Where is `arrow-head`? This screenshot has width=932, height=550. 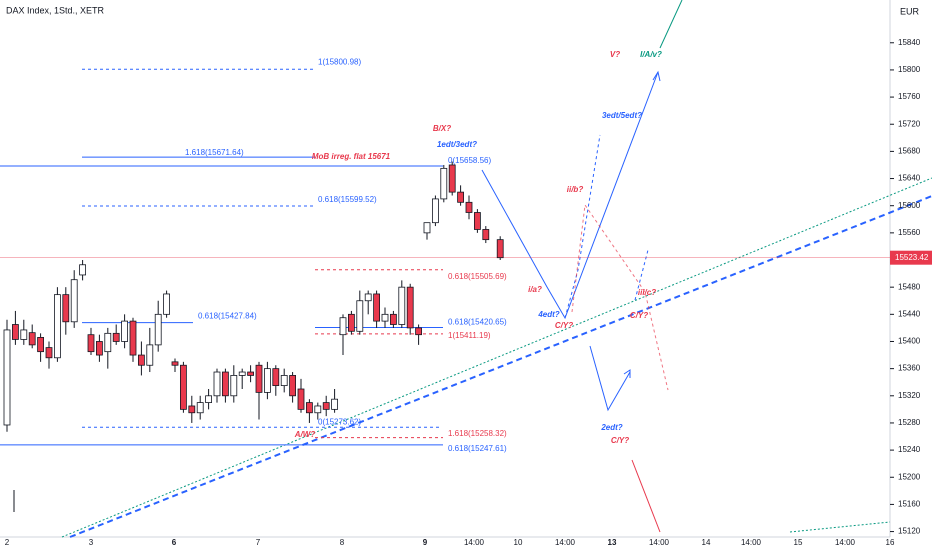
arrow-head is located at coordinates (627, 373).